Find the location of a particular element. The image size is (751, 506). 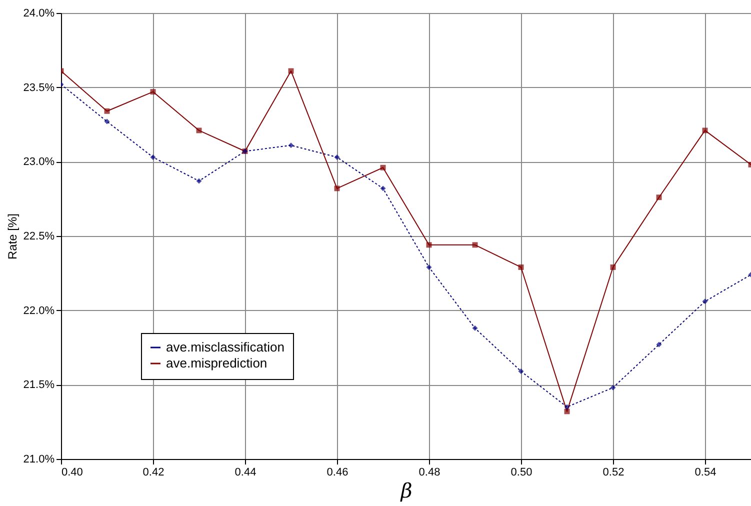

x-tick-label: 0.46 is located at coordinates (337, 472).